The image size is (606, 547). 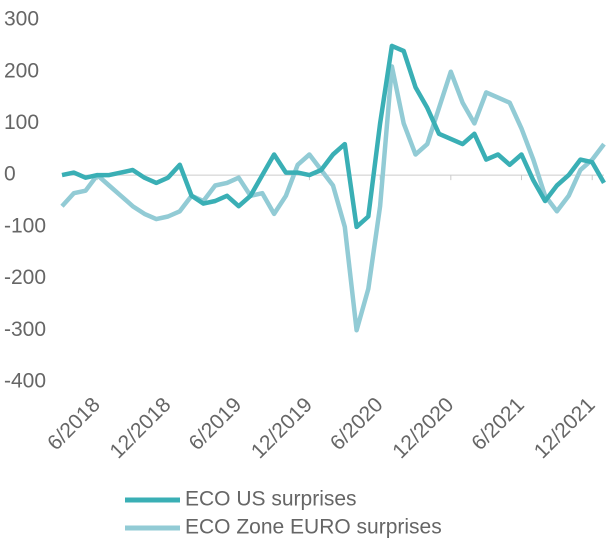 What do you see at coordinates (25, 381) in the screenshot?
I see `y-tick-label: -400` at bounding box center [25, 381].